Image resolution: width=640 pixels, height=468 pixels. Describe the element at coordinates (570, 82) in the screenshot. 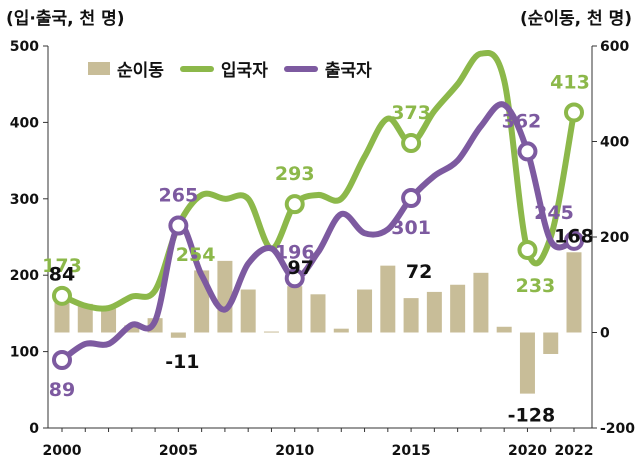

I see `inbound-data-label: 413` at that location.